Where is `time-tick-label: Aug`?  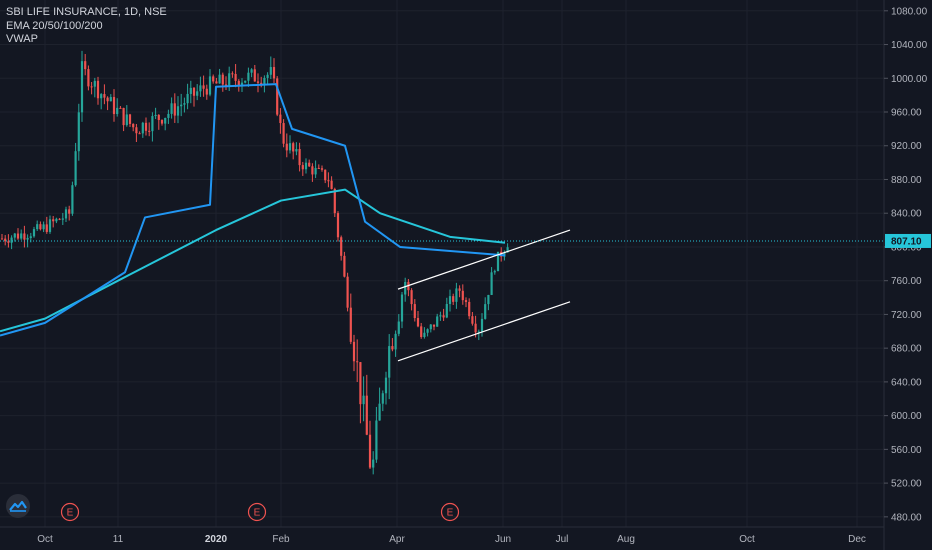
time-tick-label: Aug is located at coordinates (626, 539).